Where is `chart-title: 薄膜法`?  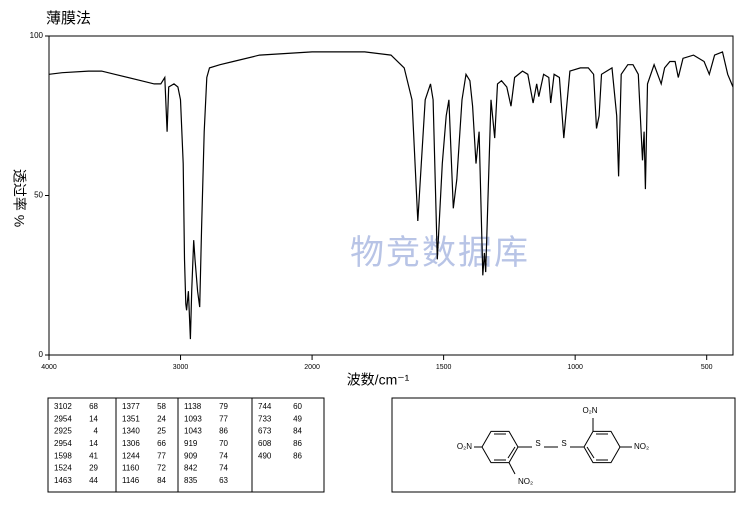 chart-title: 薄膜法 is located at coordinates (68, 18).